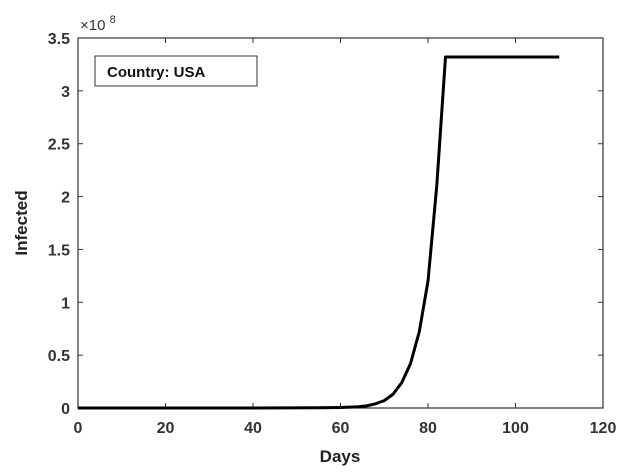 Image resolution: width=624 pixels, height=475 pixels. Describe the element at coordinates (59, 39) in the screenshot. I see `y-tick-label: 3.5` at that location.